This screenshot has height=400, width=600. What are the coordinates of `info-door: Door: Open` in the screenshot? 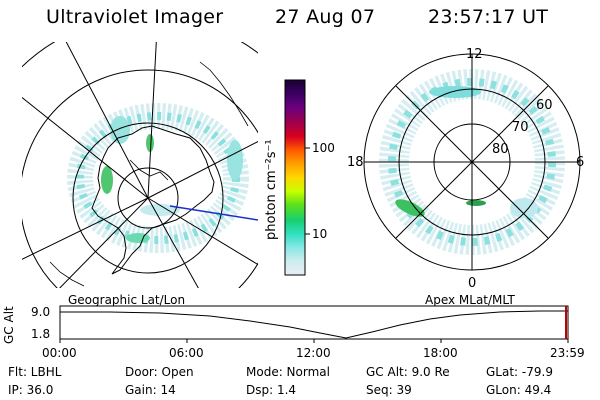 It's located at (159, 372).